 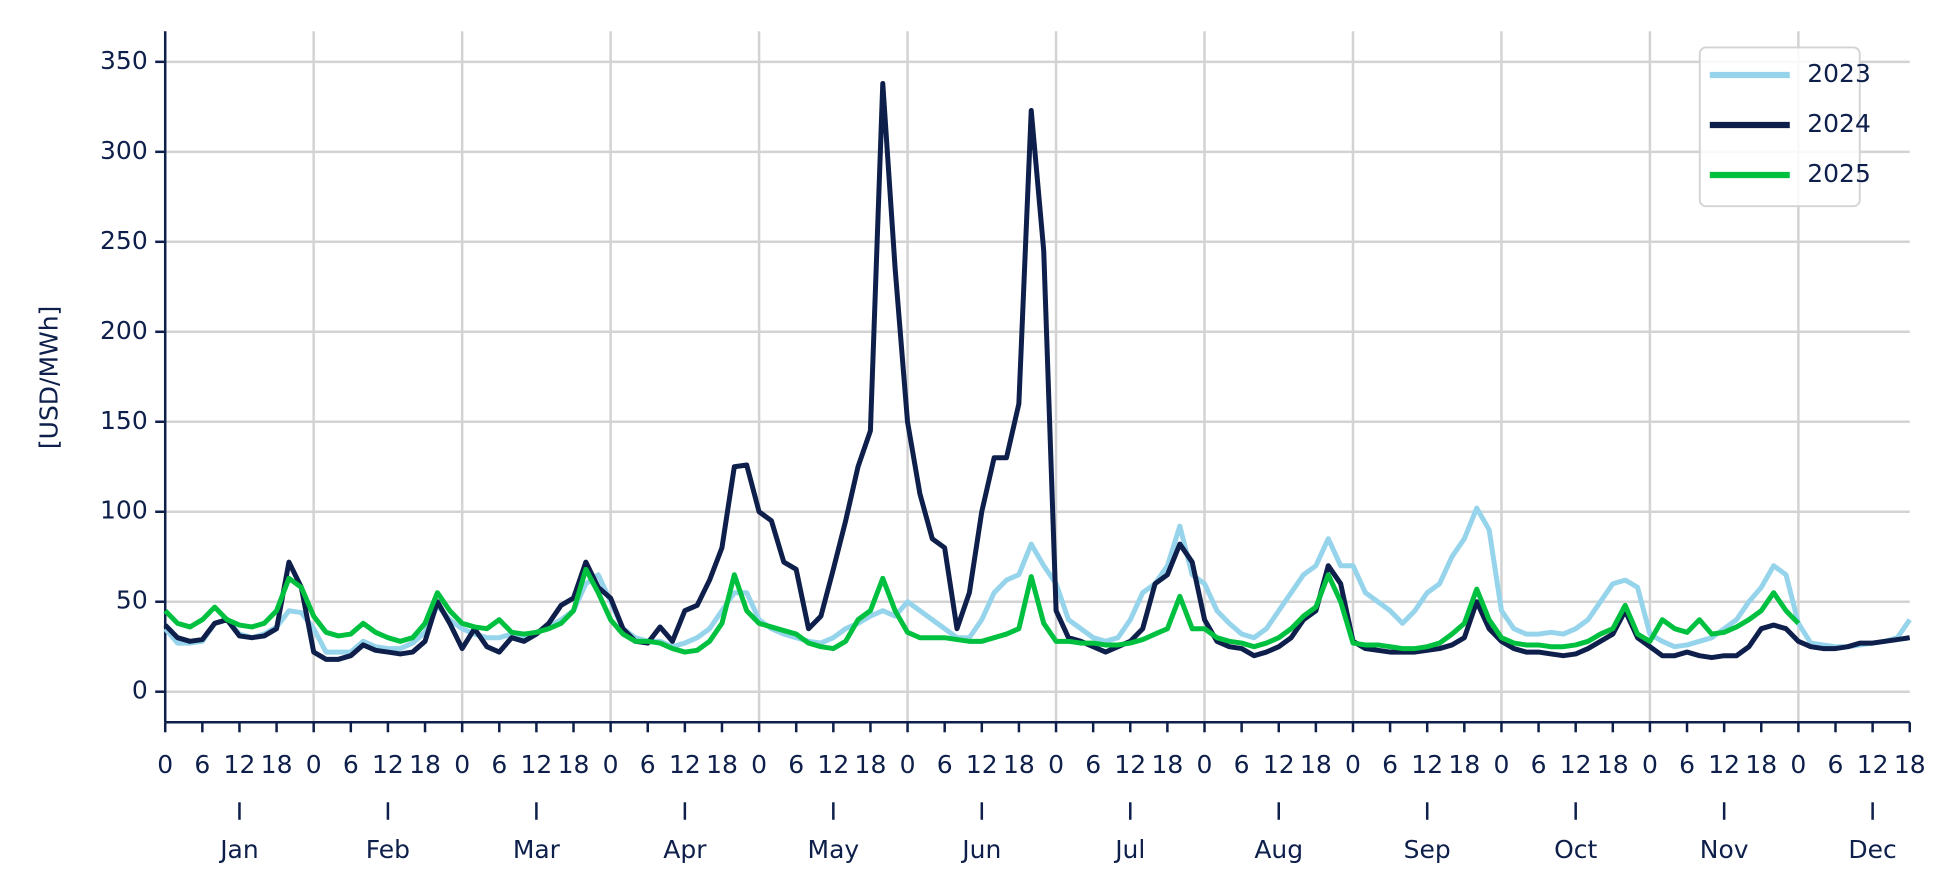 I want to click on month-label: Sep, so click(x=1427, y=849).